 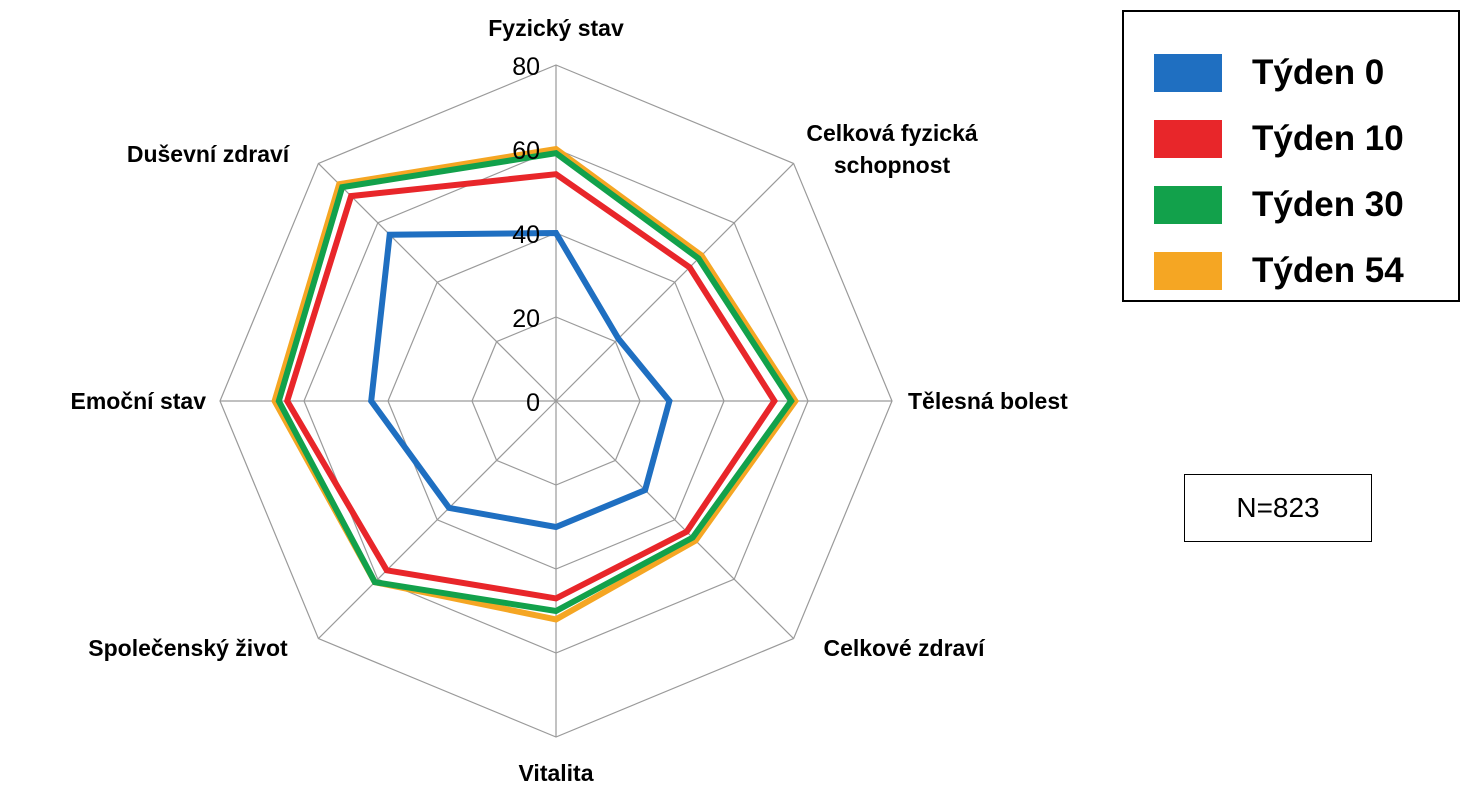 I want to click on sample-size-annotation: N=823, so click(x=1278, y=508).